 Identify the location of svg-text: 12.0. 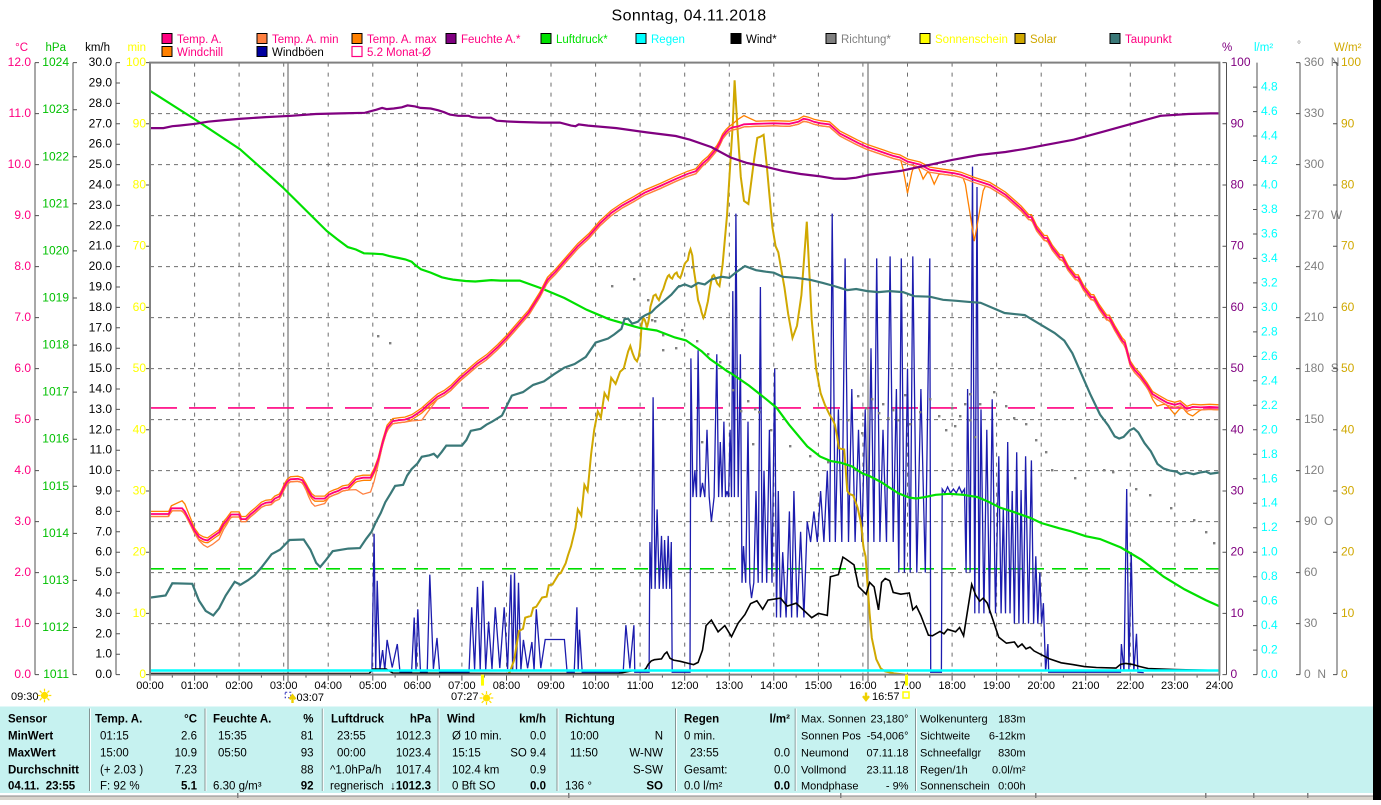
(101, 429).